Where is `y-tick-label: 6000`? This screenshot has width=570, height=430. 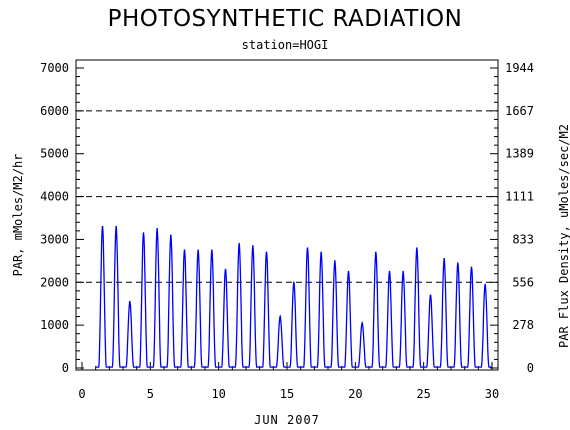 y-tick-label: 6000 is located at coordinates (54, 111).